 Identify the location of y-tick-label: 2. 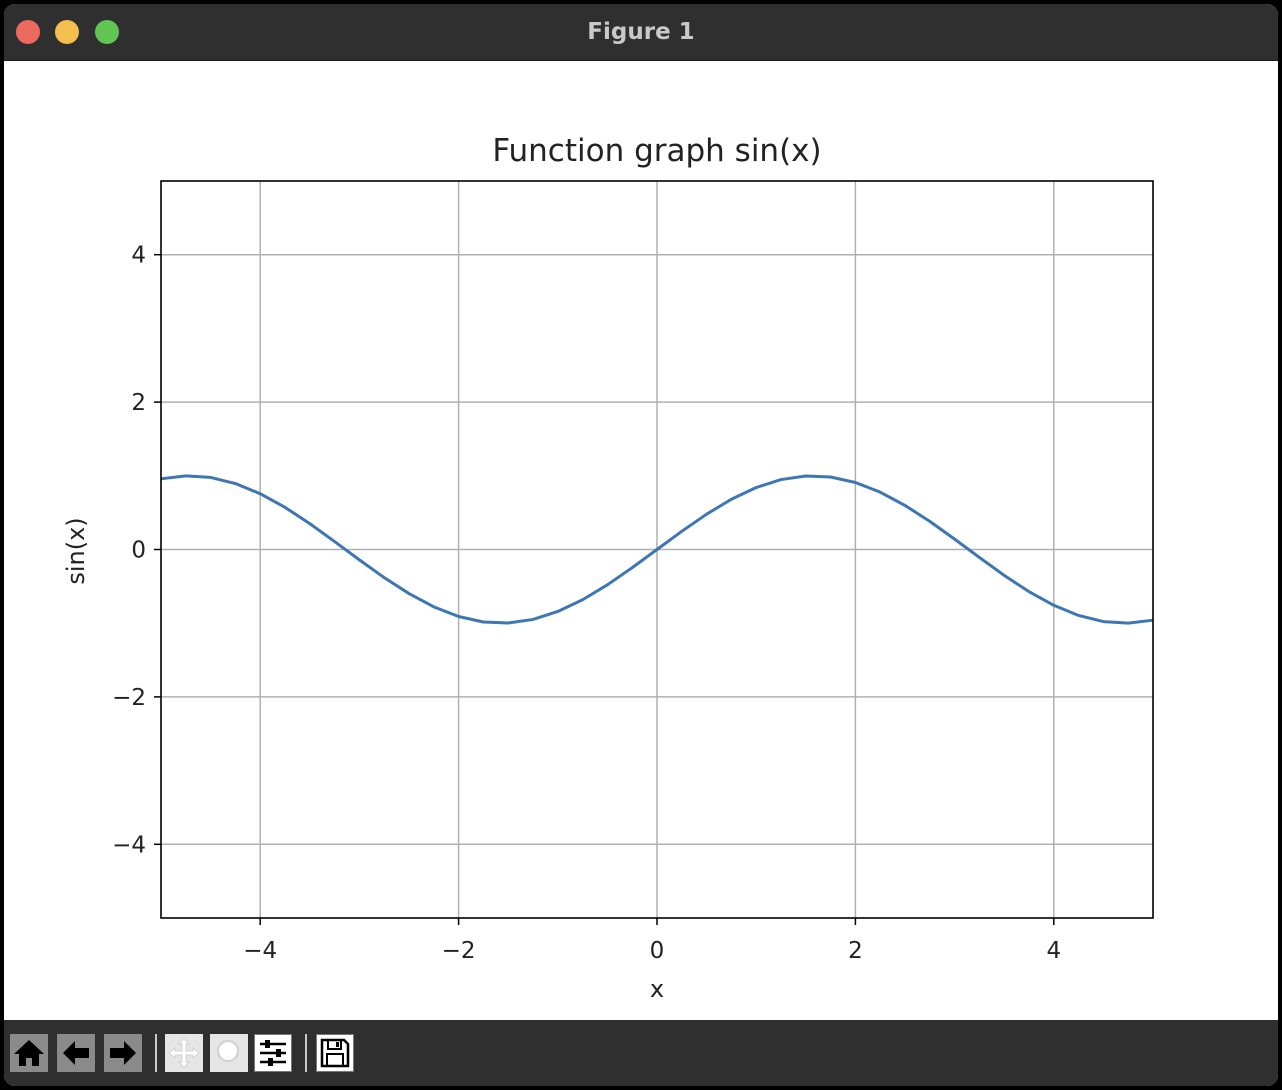
(138, 403).